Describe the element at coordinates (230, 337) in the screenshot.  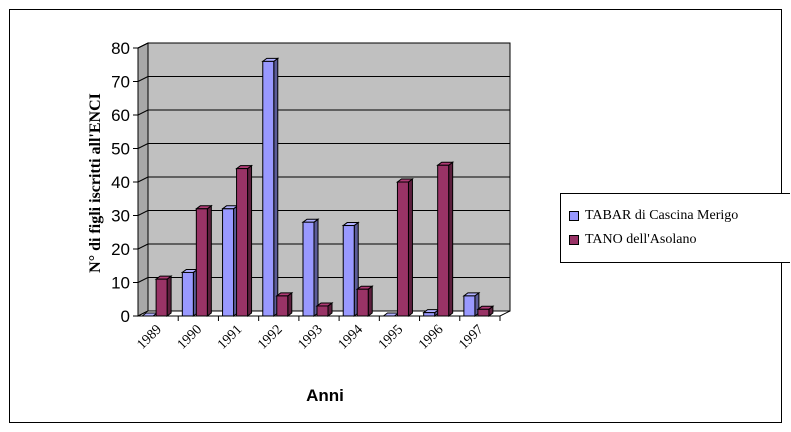
I see `x-tick-label: 1991` at that location.